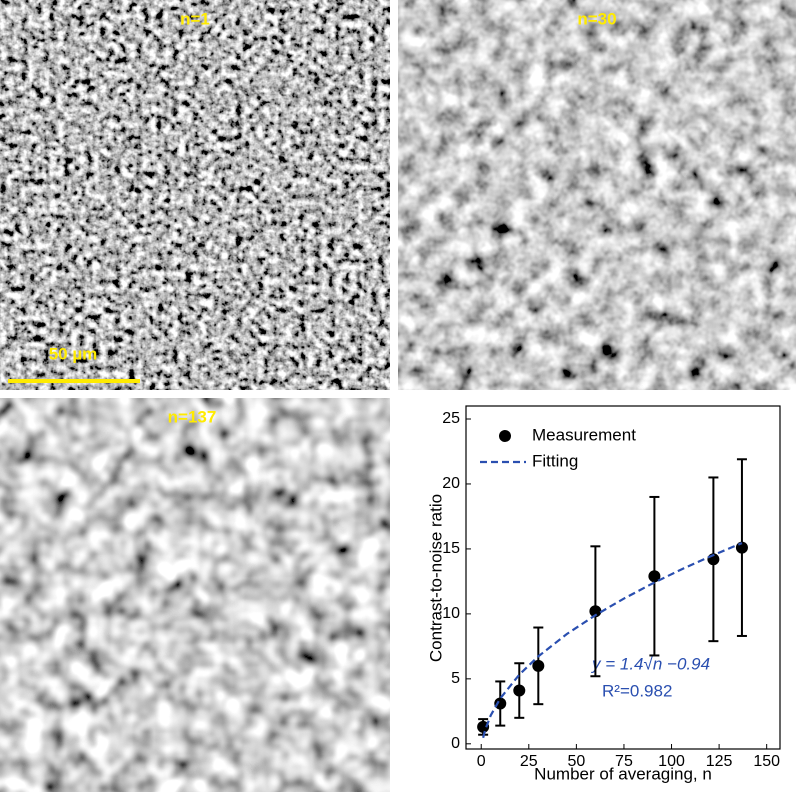 The width and height of the screenshot is (796, 792). What do you see at coordinates (529, 761) in the screenshot?
I see `x-tick-label: 25` at bounding box center [529, 761].